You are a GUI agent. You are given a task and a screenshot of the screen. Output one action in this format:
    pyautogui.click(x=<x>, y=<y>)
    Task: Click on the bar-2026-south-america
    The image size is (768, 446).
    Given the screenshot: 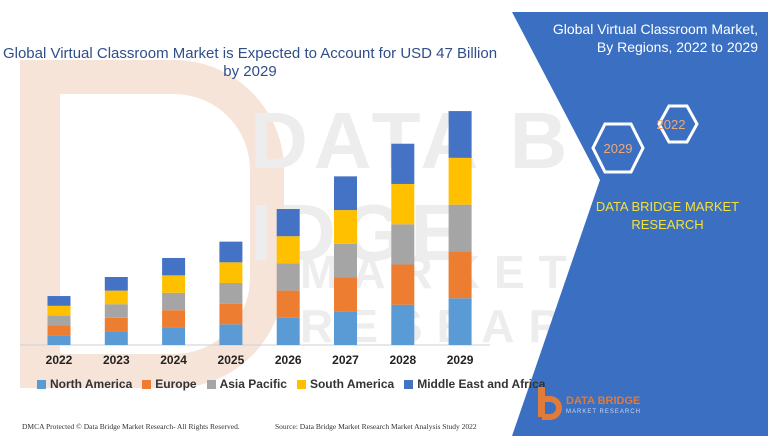 What is the action you would take?
    pyautogui.click(x=288, y=250)
    